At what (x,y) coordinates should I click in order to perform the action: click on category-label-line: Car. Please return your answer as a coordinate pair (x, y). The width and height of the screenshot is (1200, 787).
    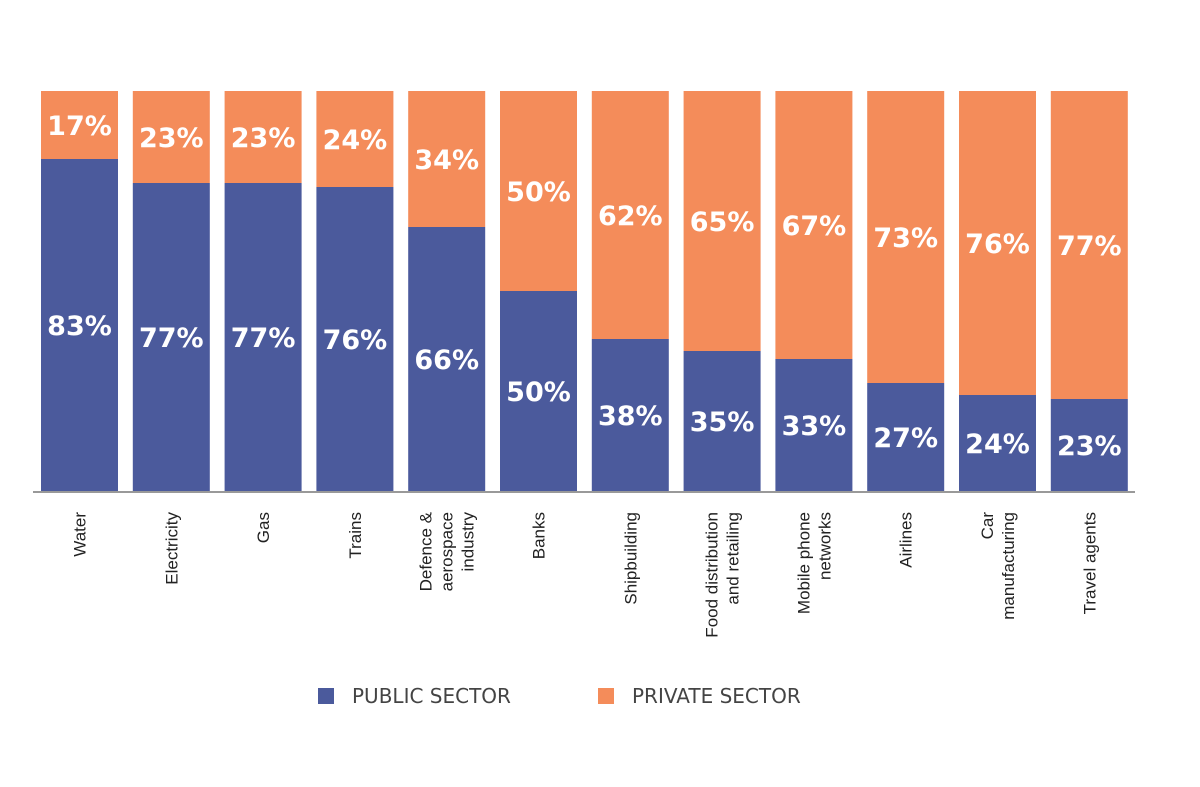
    Looking at the image, I should click on (987, 526).